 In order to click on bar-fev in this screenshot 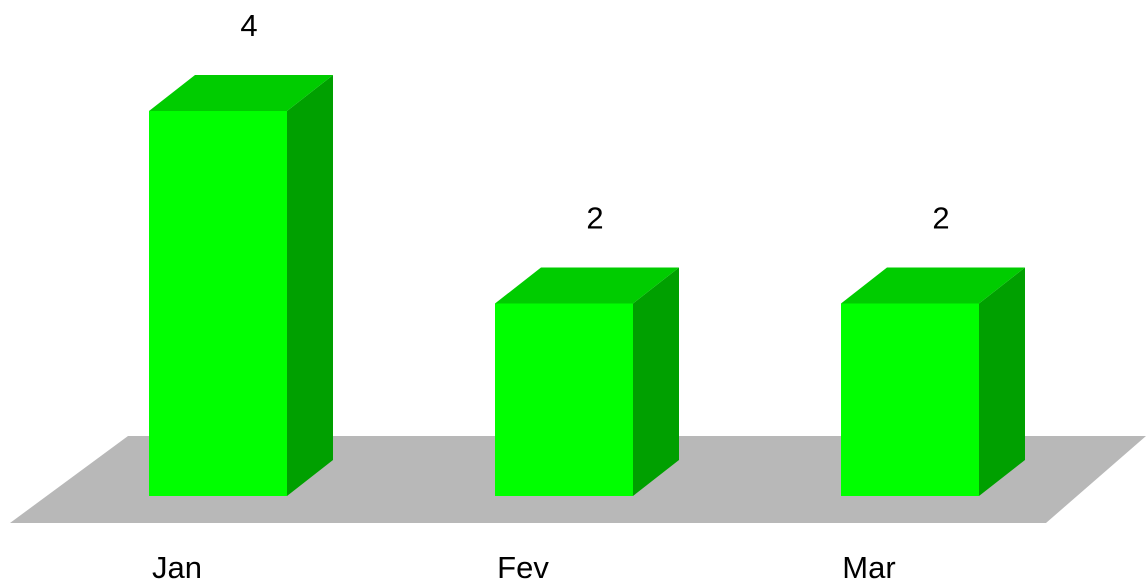, I will do `click(587, 381)`.